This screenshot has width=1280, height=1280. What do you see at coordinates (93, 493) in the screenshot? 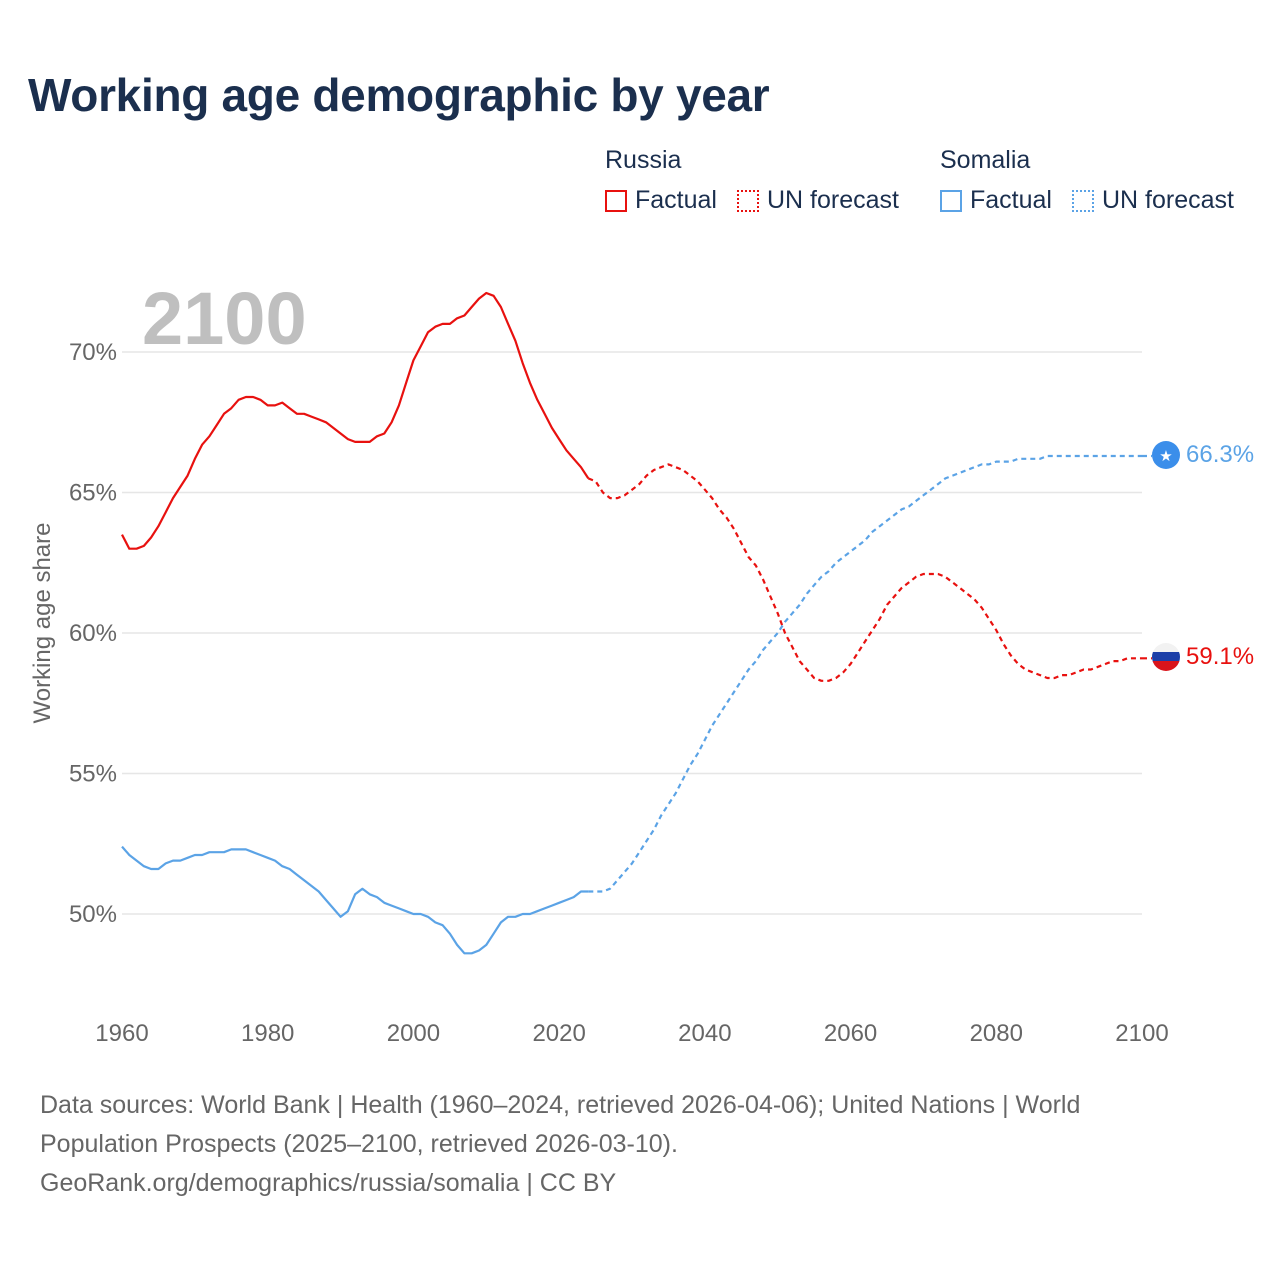
I see `y-tick-label: 65%` at bounding box center [93, 493].